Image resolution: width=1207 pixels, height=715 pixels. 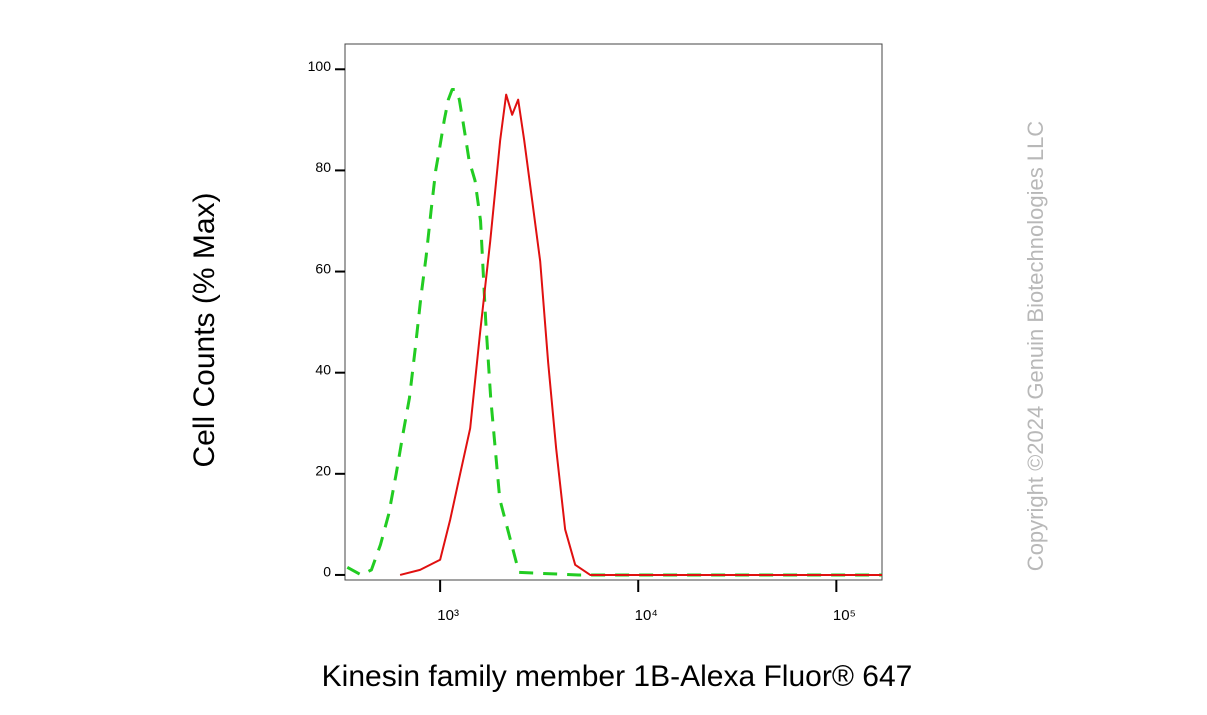 I want to click on y-tick-label: 40, so click(x=323, y=369).